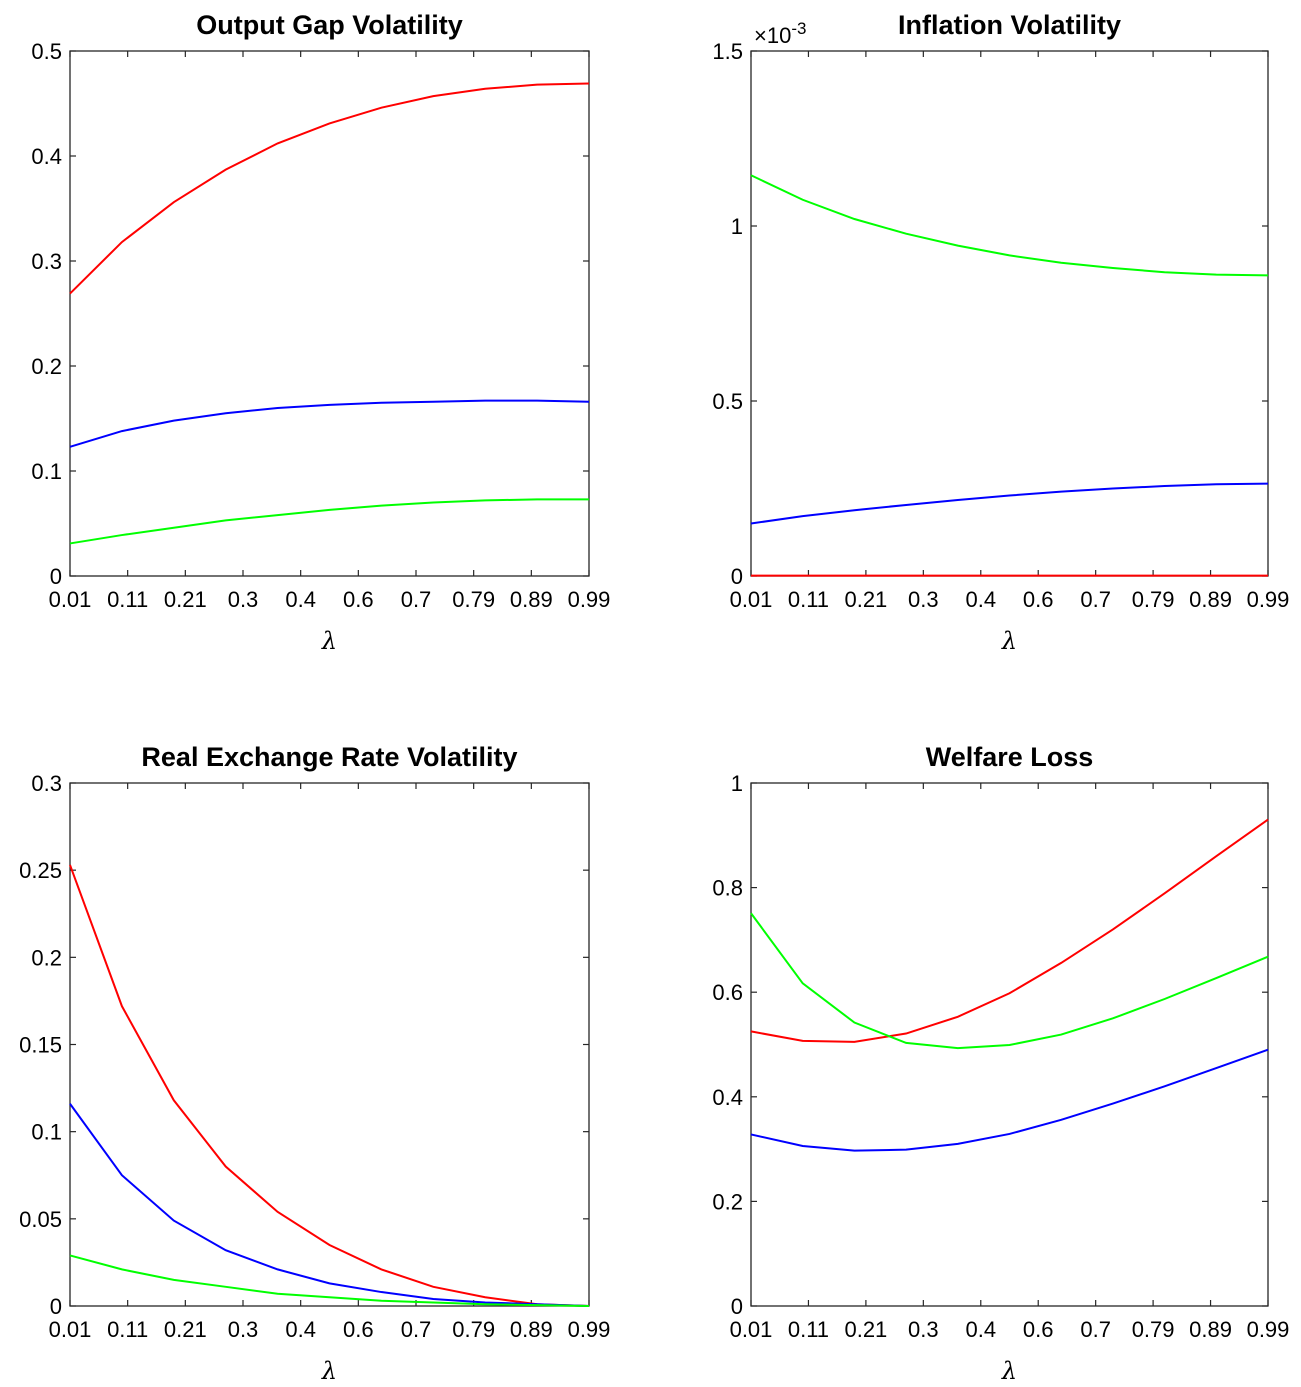 The height and width of the screenshot is (1387, 1301). Describe the element at coordinates (243, 599) in the screenshot. I see `chart-0-x-tick-label: 0.3` at that location.